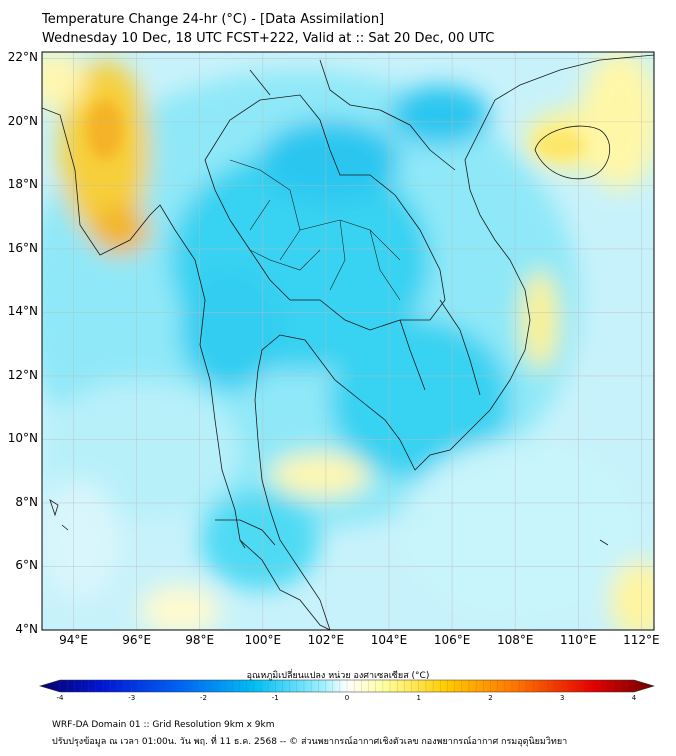 This screenshot has width=676, height=756. I want to click on lon-label: 100°E, so click(263, 640).